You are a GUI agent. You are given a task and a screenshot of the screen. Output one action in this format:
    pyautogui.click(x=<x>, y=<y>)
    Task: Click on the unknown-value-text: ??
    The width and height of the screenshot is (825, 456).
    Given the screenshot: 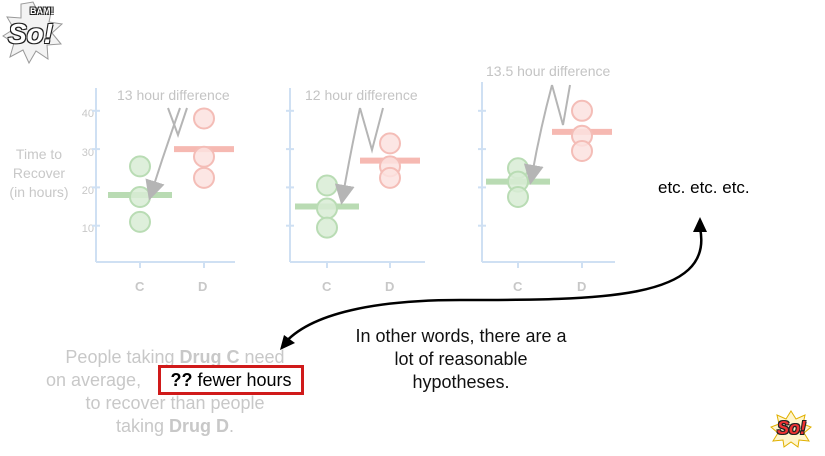 What is the action you would take?
    pyautogui.click(x=181, y=380)
    